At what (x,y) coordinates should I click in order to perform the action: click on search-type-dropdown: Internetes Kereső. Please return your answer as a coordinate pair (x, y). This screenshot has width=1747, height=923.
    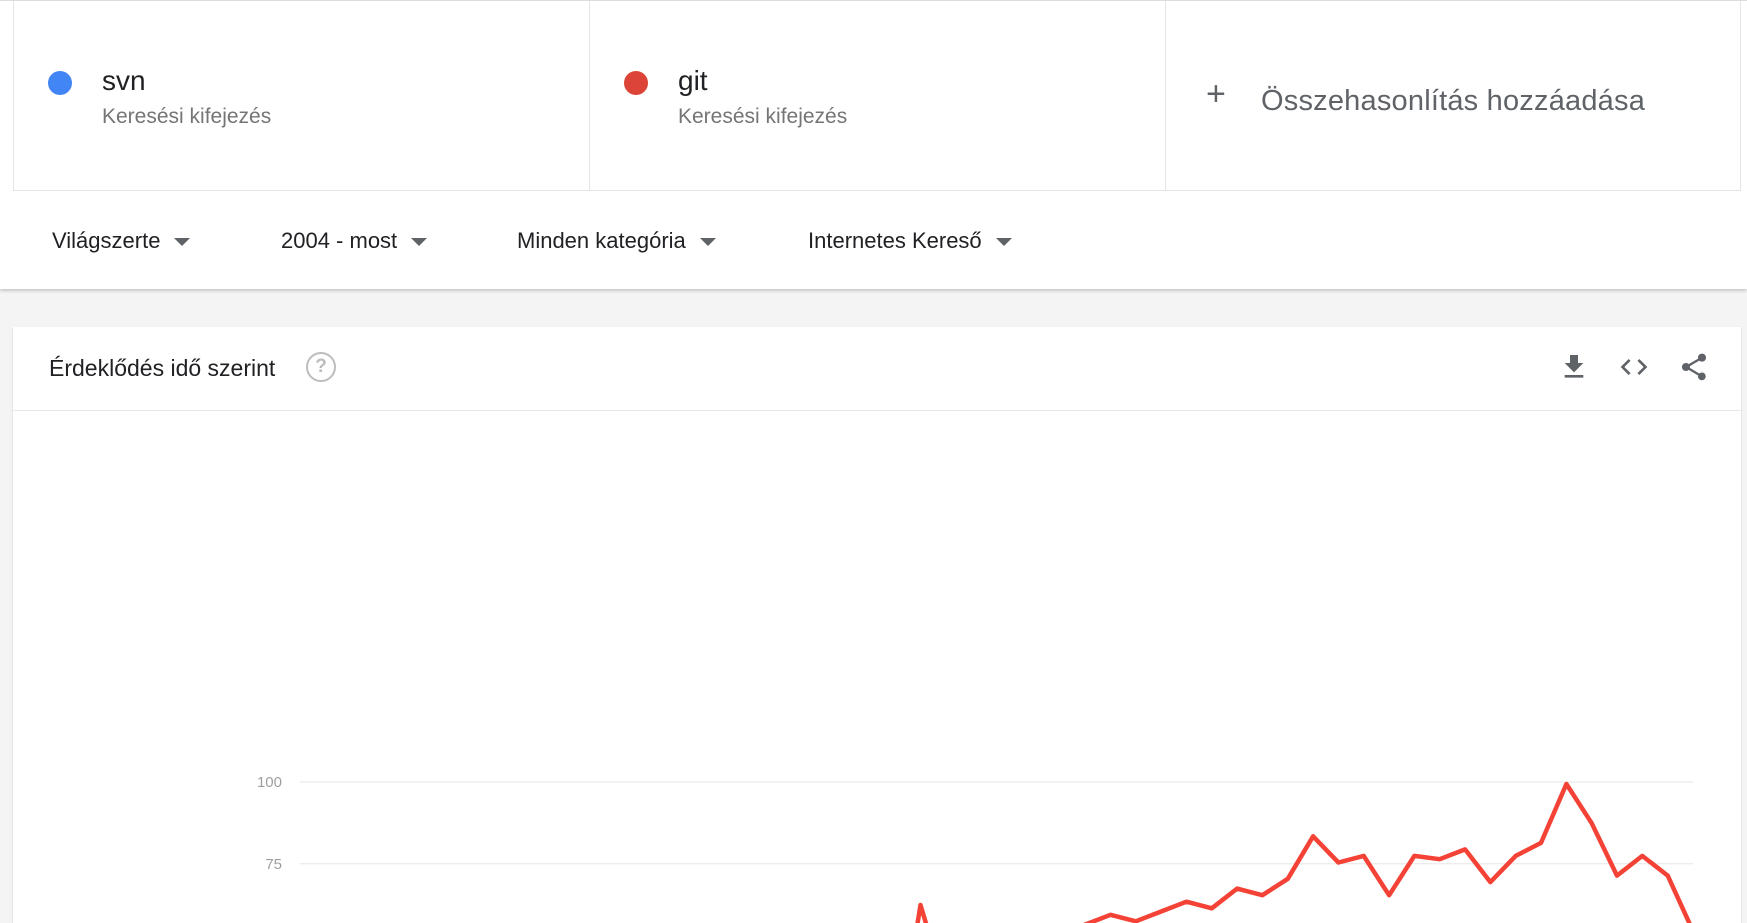
    Looking at the image, I should click on (910, 241).